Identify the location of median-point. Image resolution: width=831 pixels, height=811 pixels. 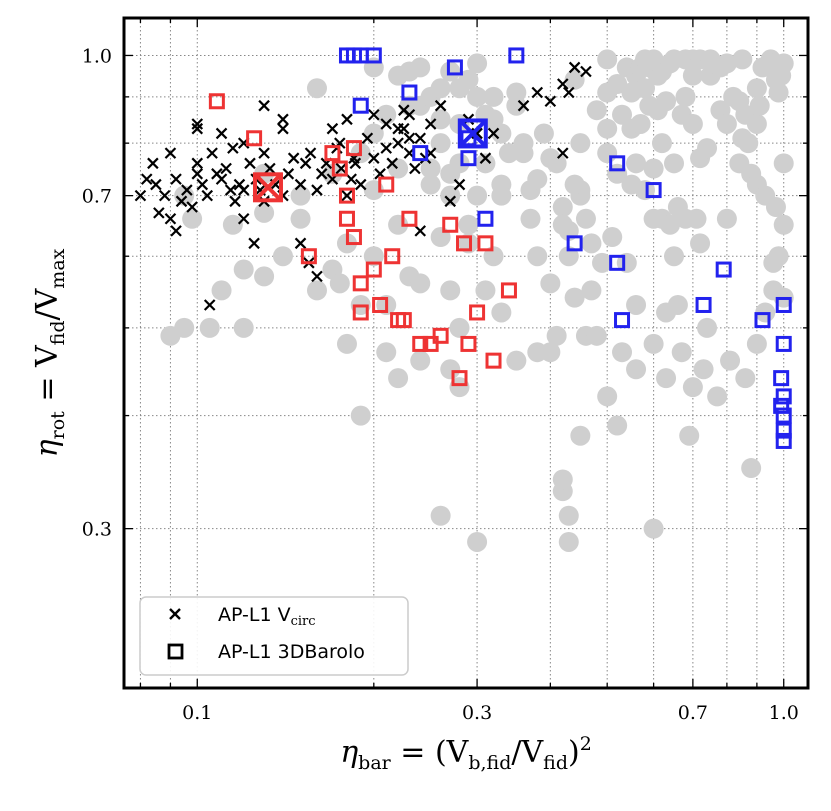
(472, 133).